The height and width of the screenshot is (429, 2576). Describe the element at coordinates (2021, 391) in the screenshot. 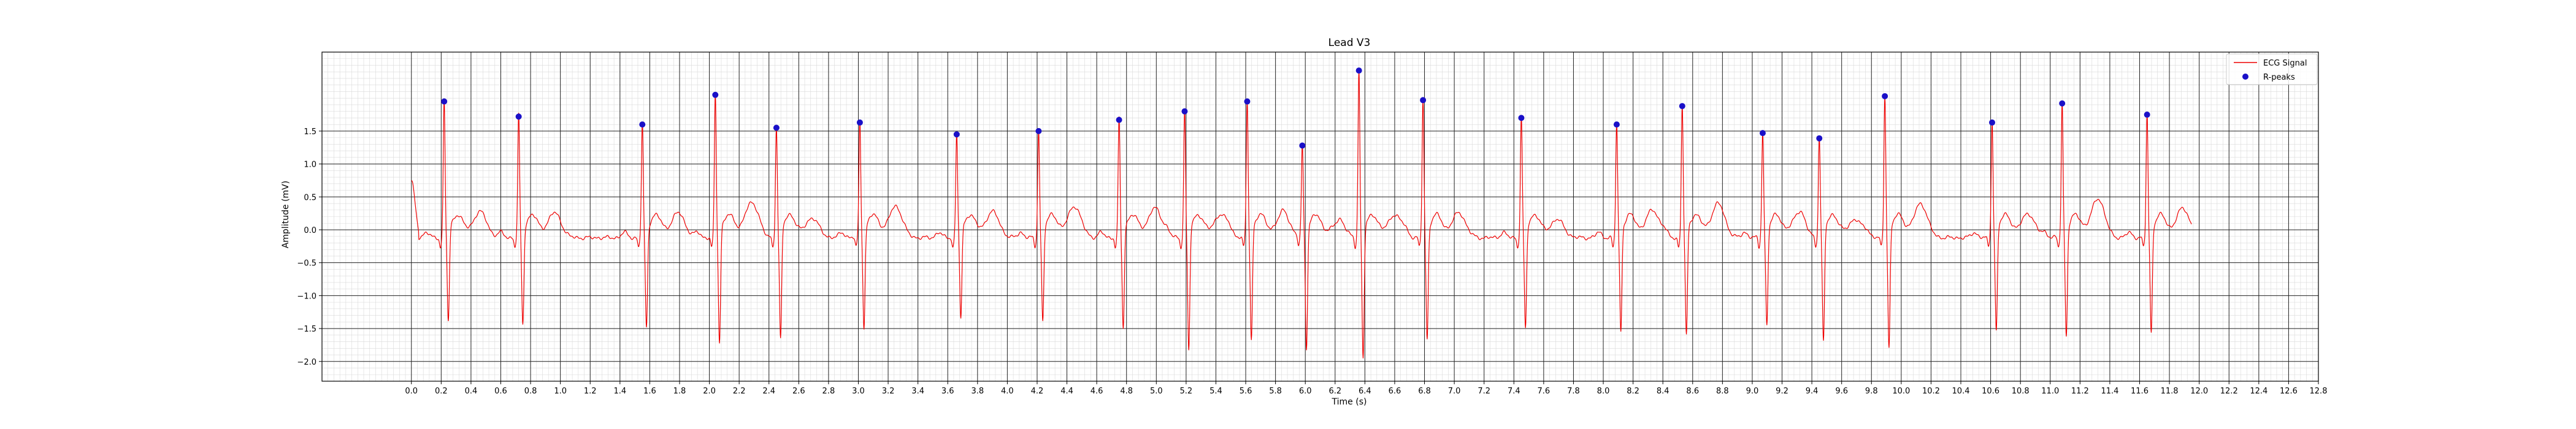

I see `x-tick-label: 10.8` at that location.